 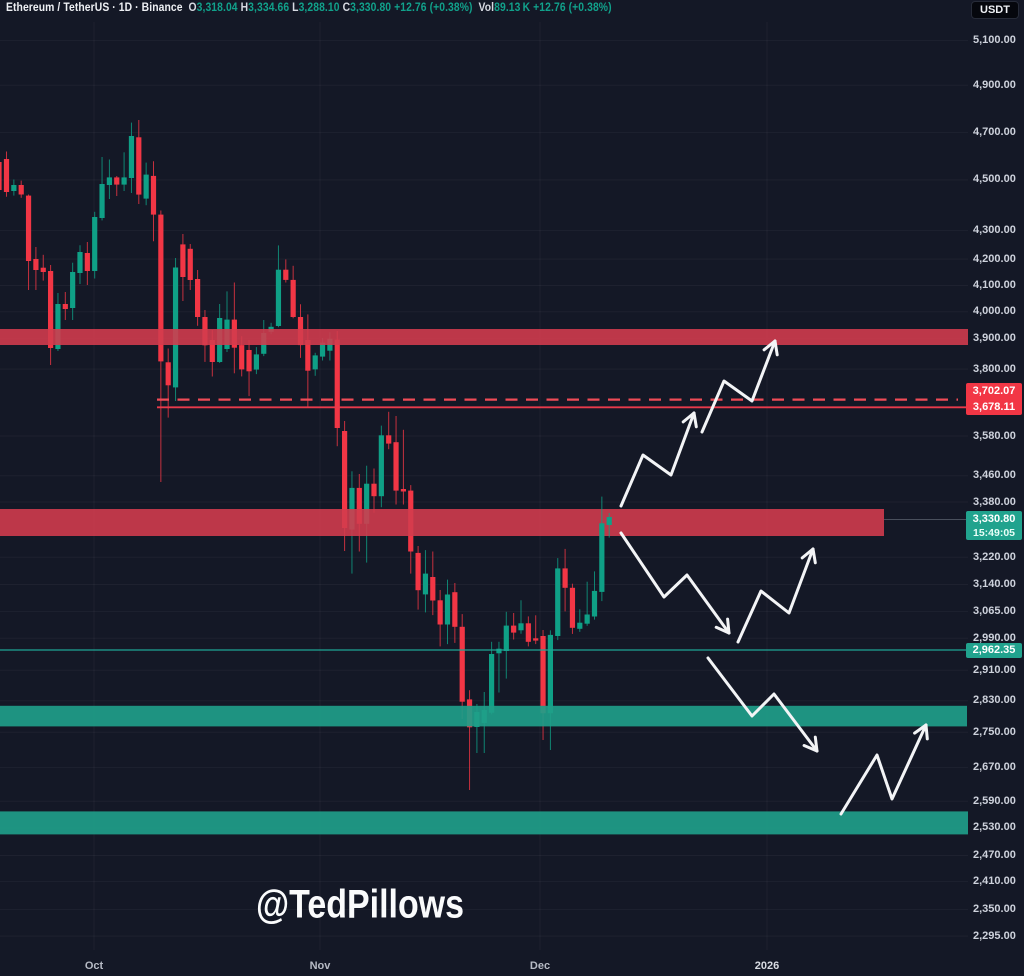 What do you see at coordinates (360, 905) in the screenshot?
I see `svg-text: @TedPillows` at bounding box center [360, 905].